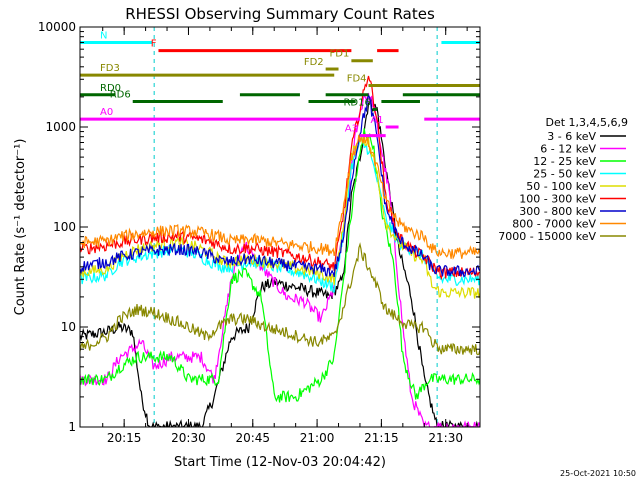 Image resolution: width=640 pixels, height=480 pixels. What do you see at coordinates (376, 120) in the screenshot?
I see `time-bar-label: A1` at bounding box center [376, 120].